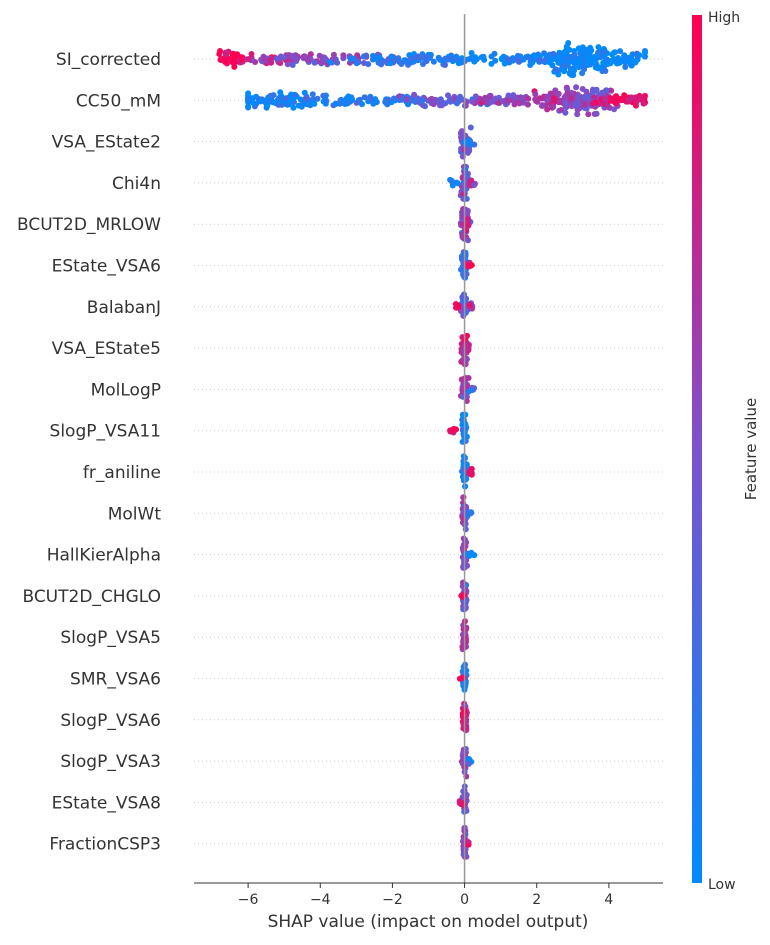  Describe the element at coordinates (135, 514) in the screenshot. I see `feature-label: MolWt` at that location.